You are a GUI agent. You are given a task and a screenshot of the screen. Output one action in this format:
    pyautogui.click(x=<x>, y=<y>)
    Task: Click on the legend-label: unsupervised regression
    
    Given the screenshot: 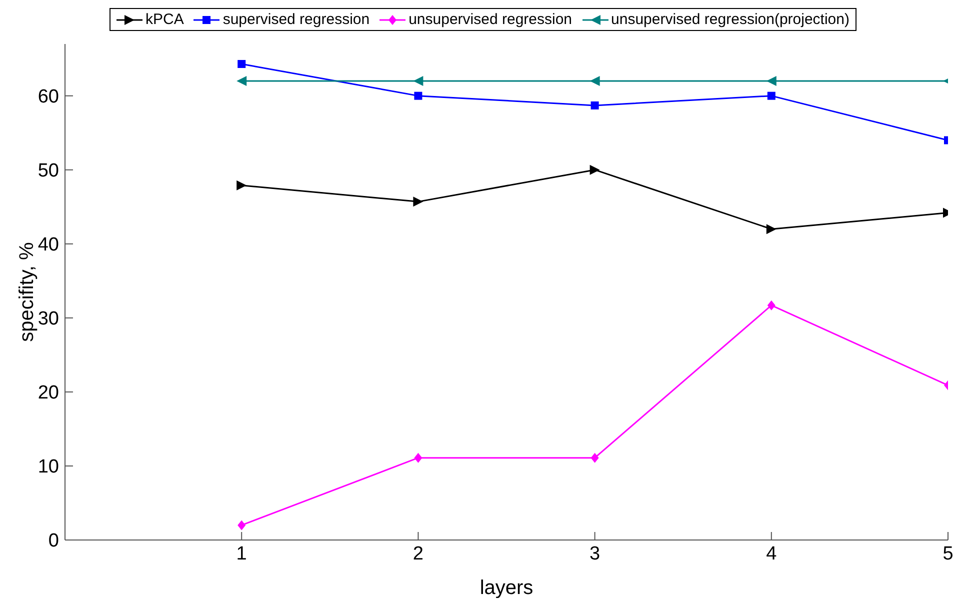 What is the action you would take?
    pyautogui.click(x=490, y=19)
    